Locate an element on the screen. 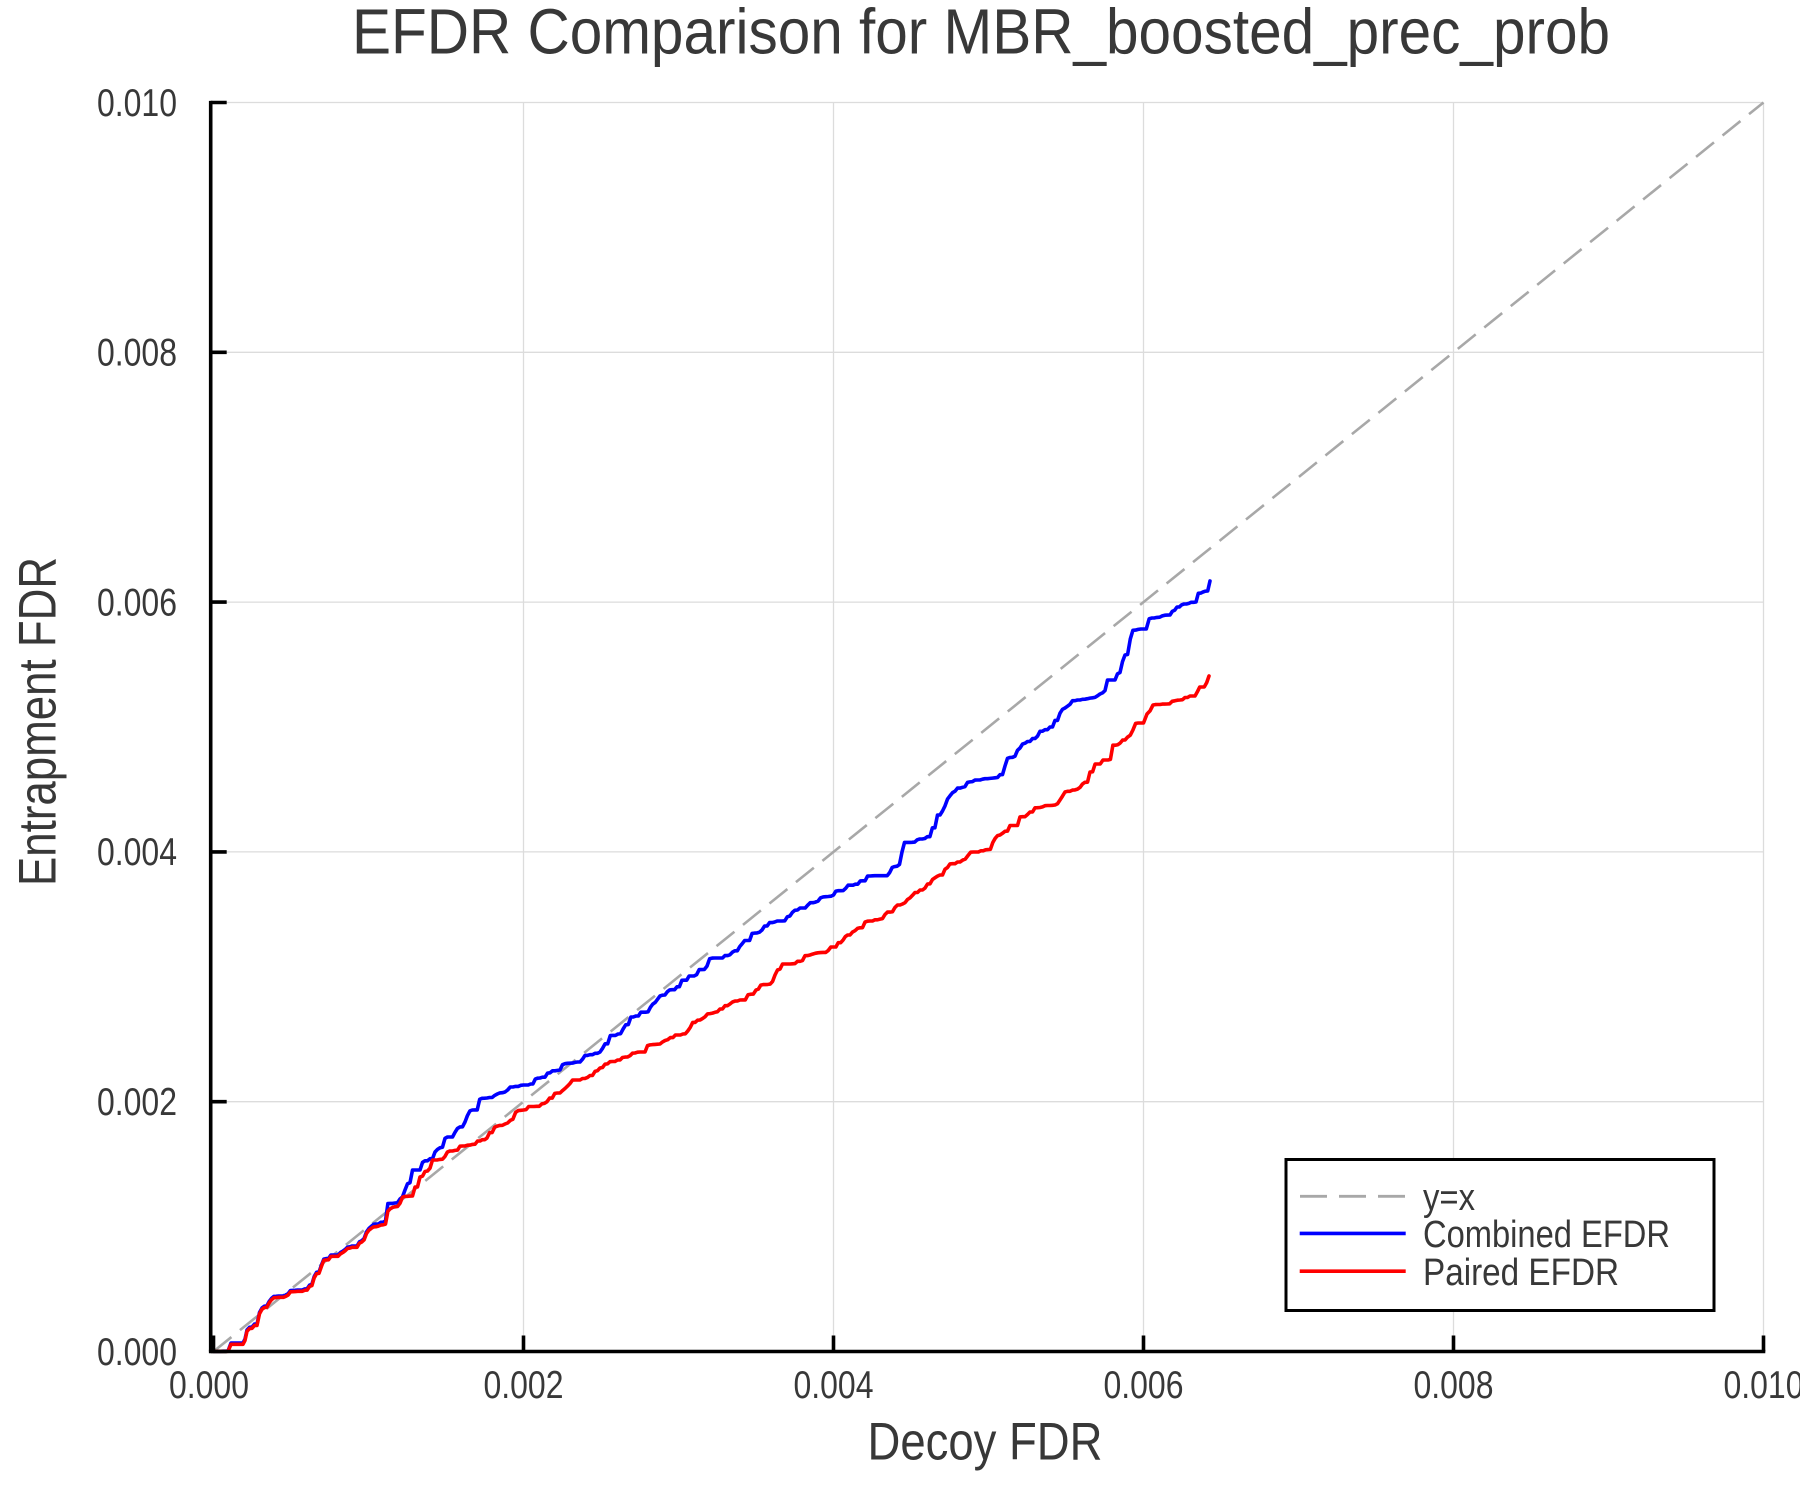 The height and width of the screenshot is (1505, 1800). svg-text: Entrapment FDR is located at coordinates (38, 721).